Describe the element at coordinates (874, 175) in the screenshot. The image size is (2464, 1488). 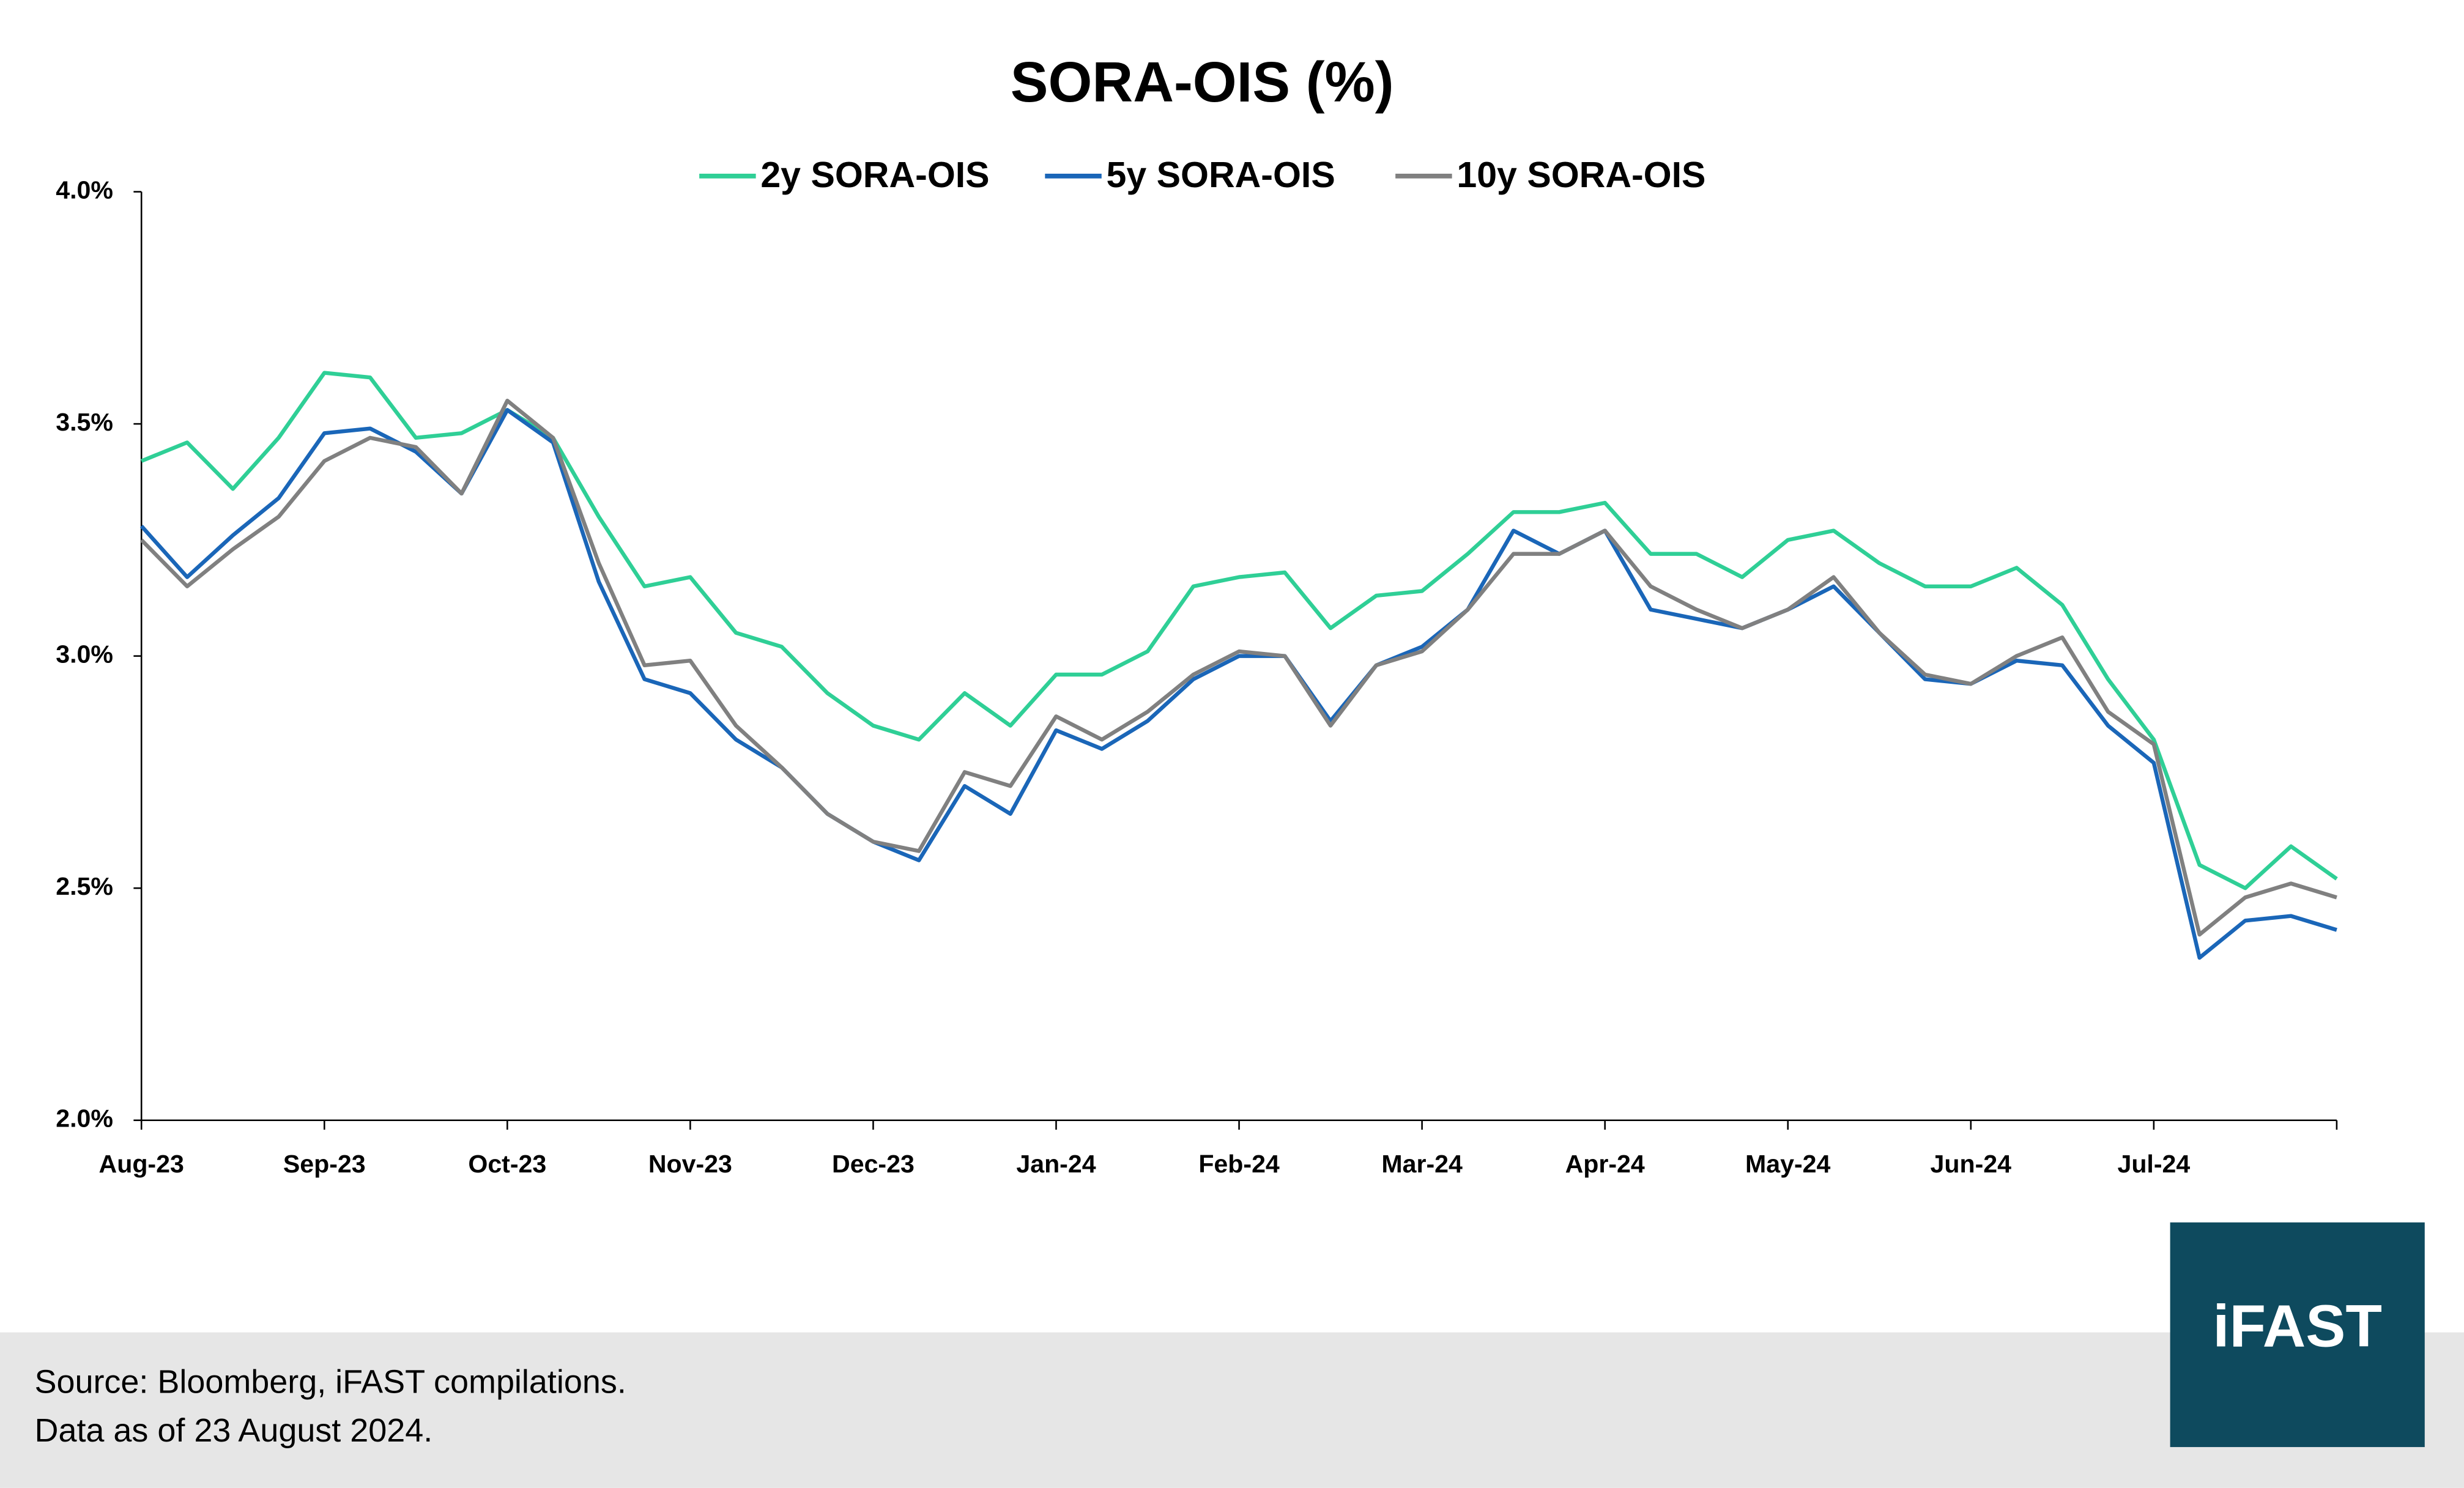
I see `legend-label: 2y SORA-OIS` at that location.